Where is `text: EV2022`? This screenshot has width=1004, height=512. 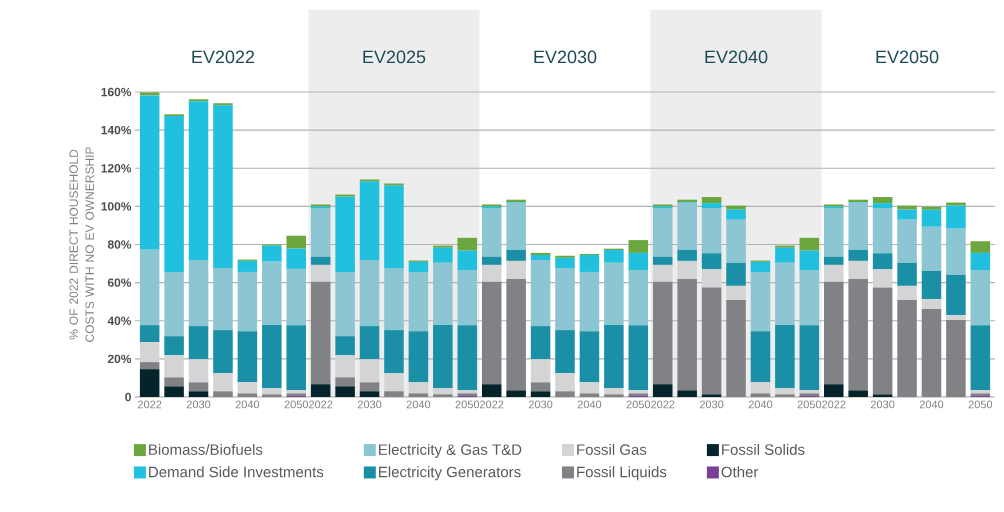 text: EV2022 is located at coordinates (223, 57).